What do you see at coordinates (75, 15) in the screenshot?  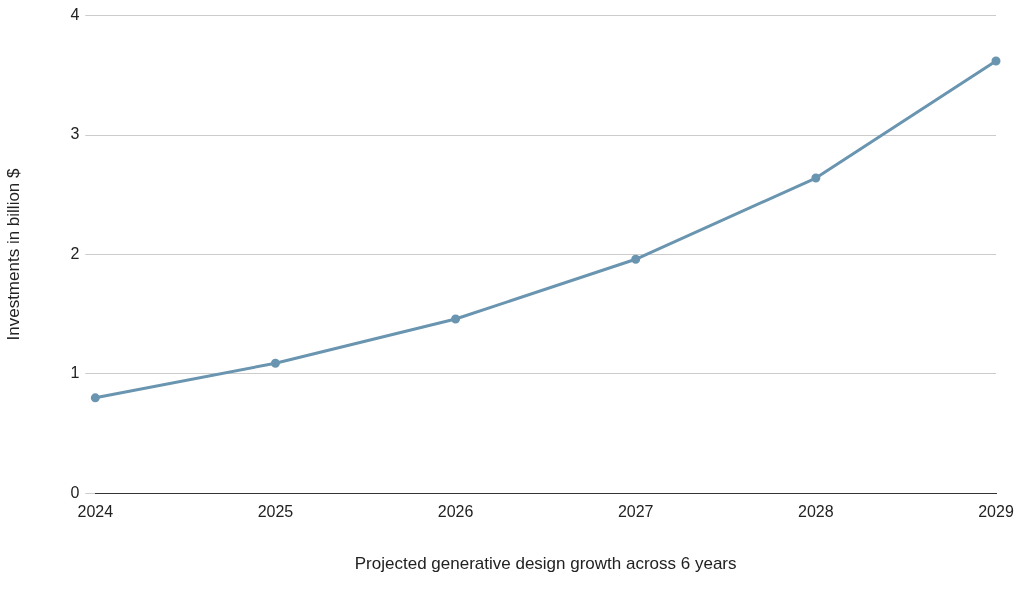 I see `y-tick-label: 4` at bounding box center [75, 15].